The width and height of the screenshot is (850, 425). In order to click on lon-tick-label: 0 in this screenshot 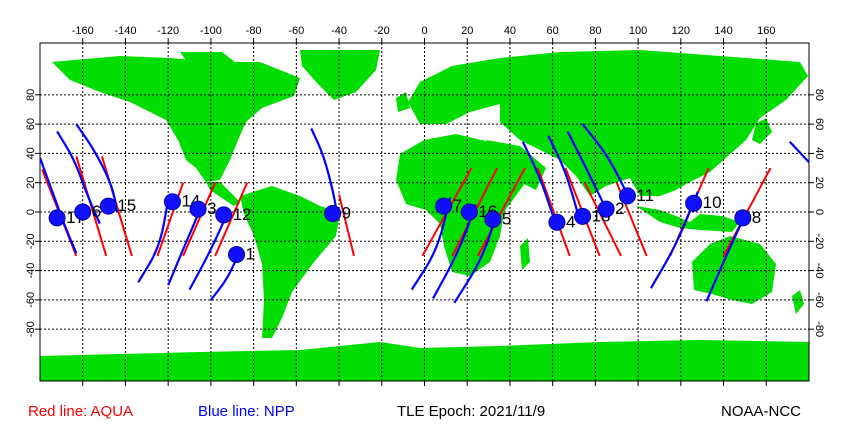, I will do `click(424, 31)`.